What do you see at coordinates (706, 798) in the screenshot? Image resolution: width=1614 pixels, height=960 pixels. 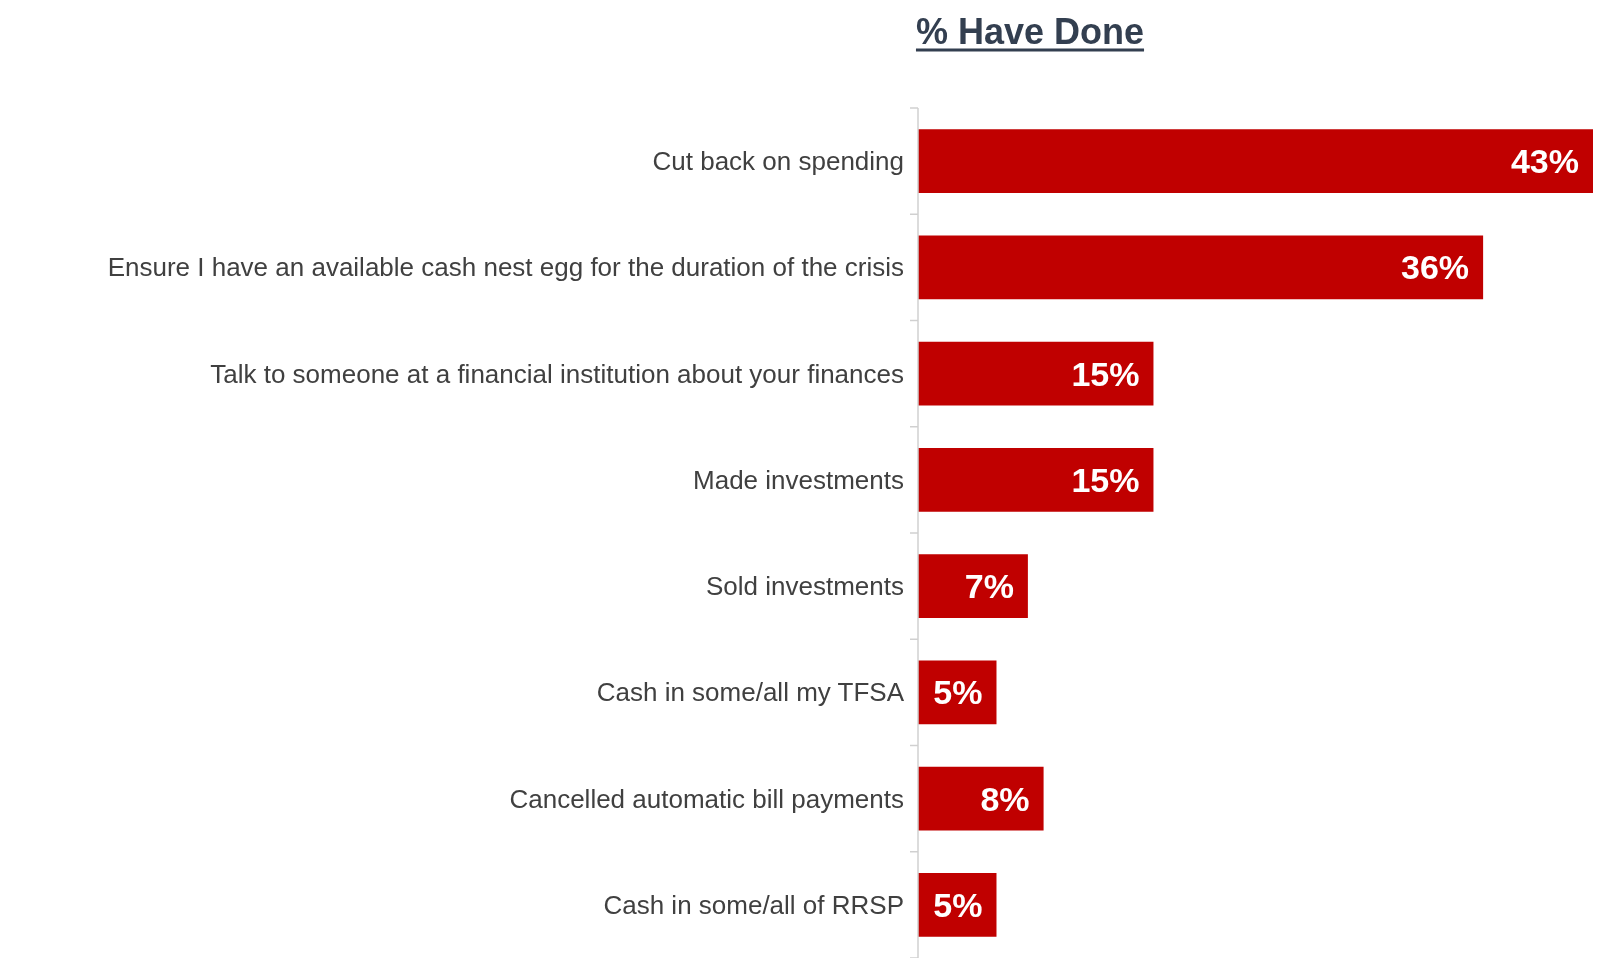 I see `y-tick-label: Cancelled automatic bill payments` at bounding box center [706, 798].